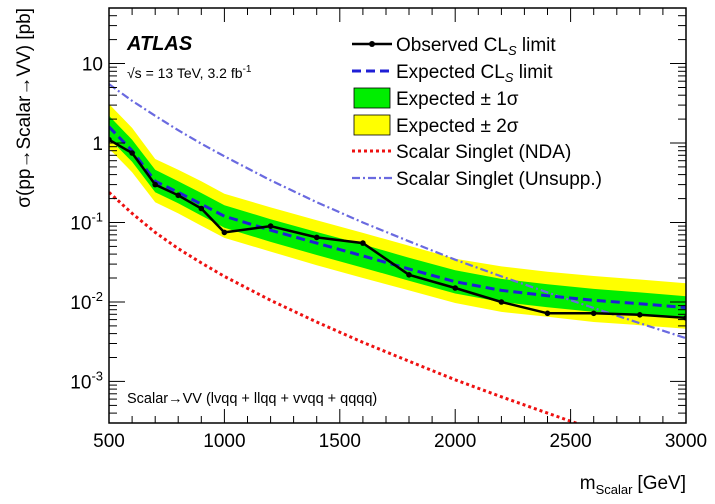  I want to click on x-tick-label: 2500, so click(570, 441).